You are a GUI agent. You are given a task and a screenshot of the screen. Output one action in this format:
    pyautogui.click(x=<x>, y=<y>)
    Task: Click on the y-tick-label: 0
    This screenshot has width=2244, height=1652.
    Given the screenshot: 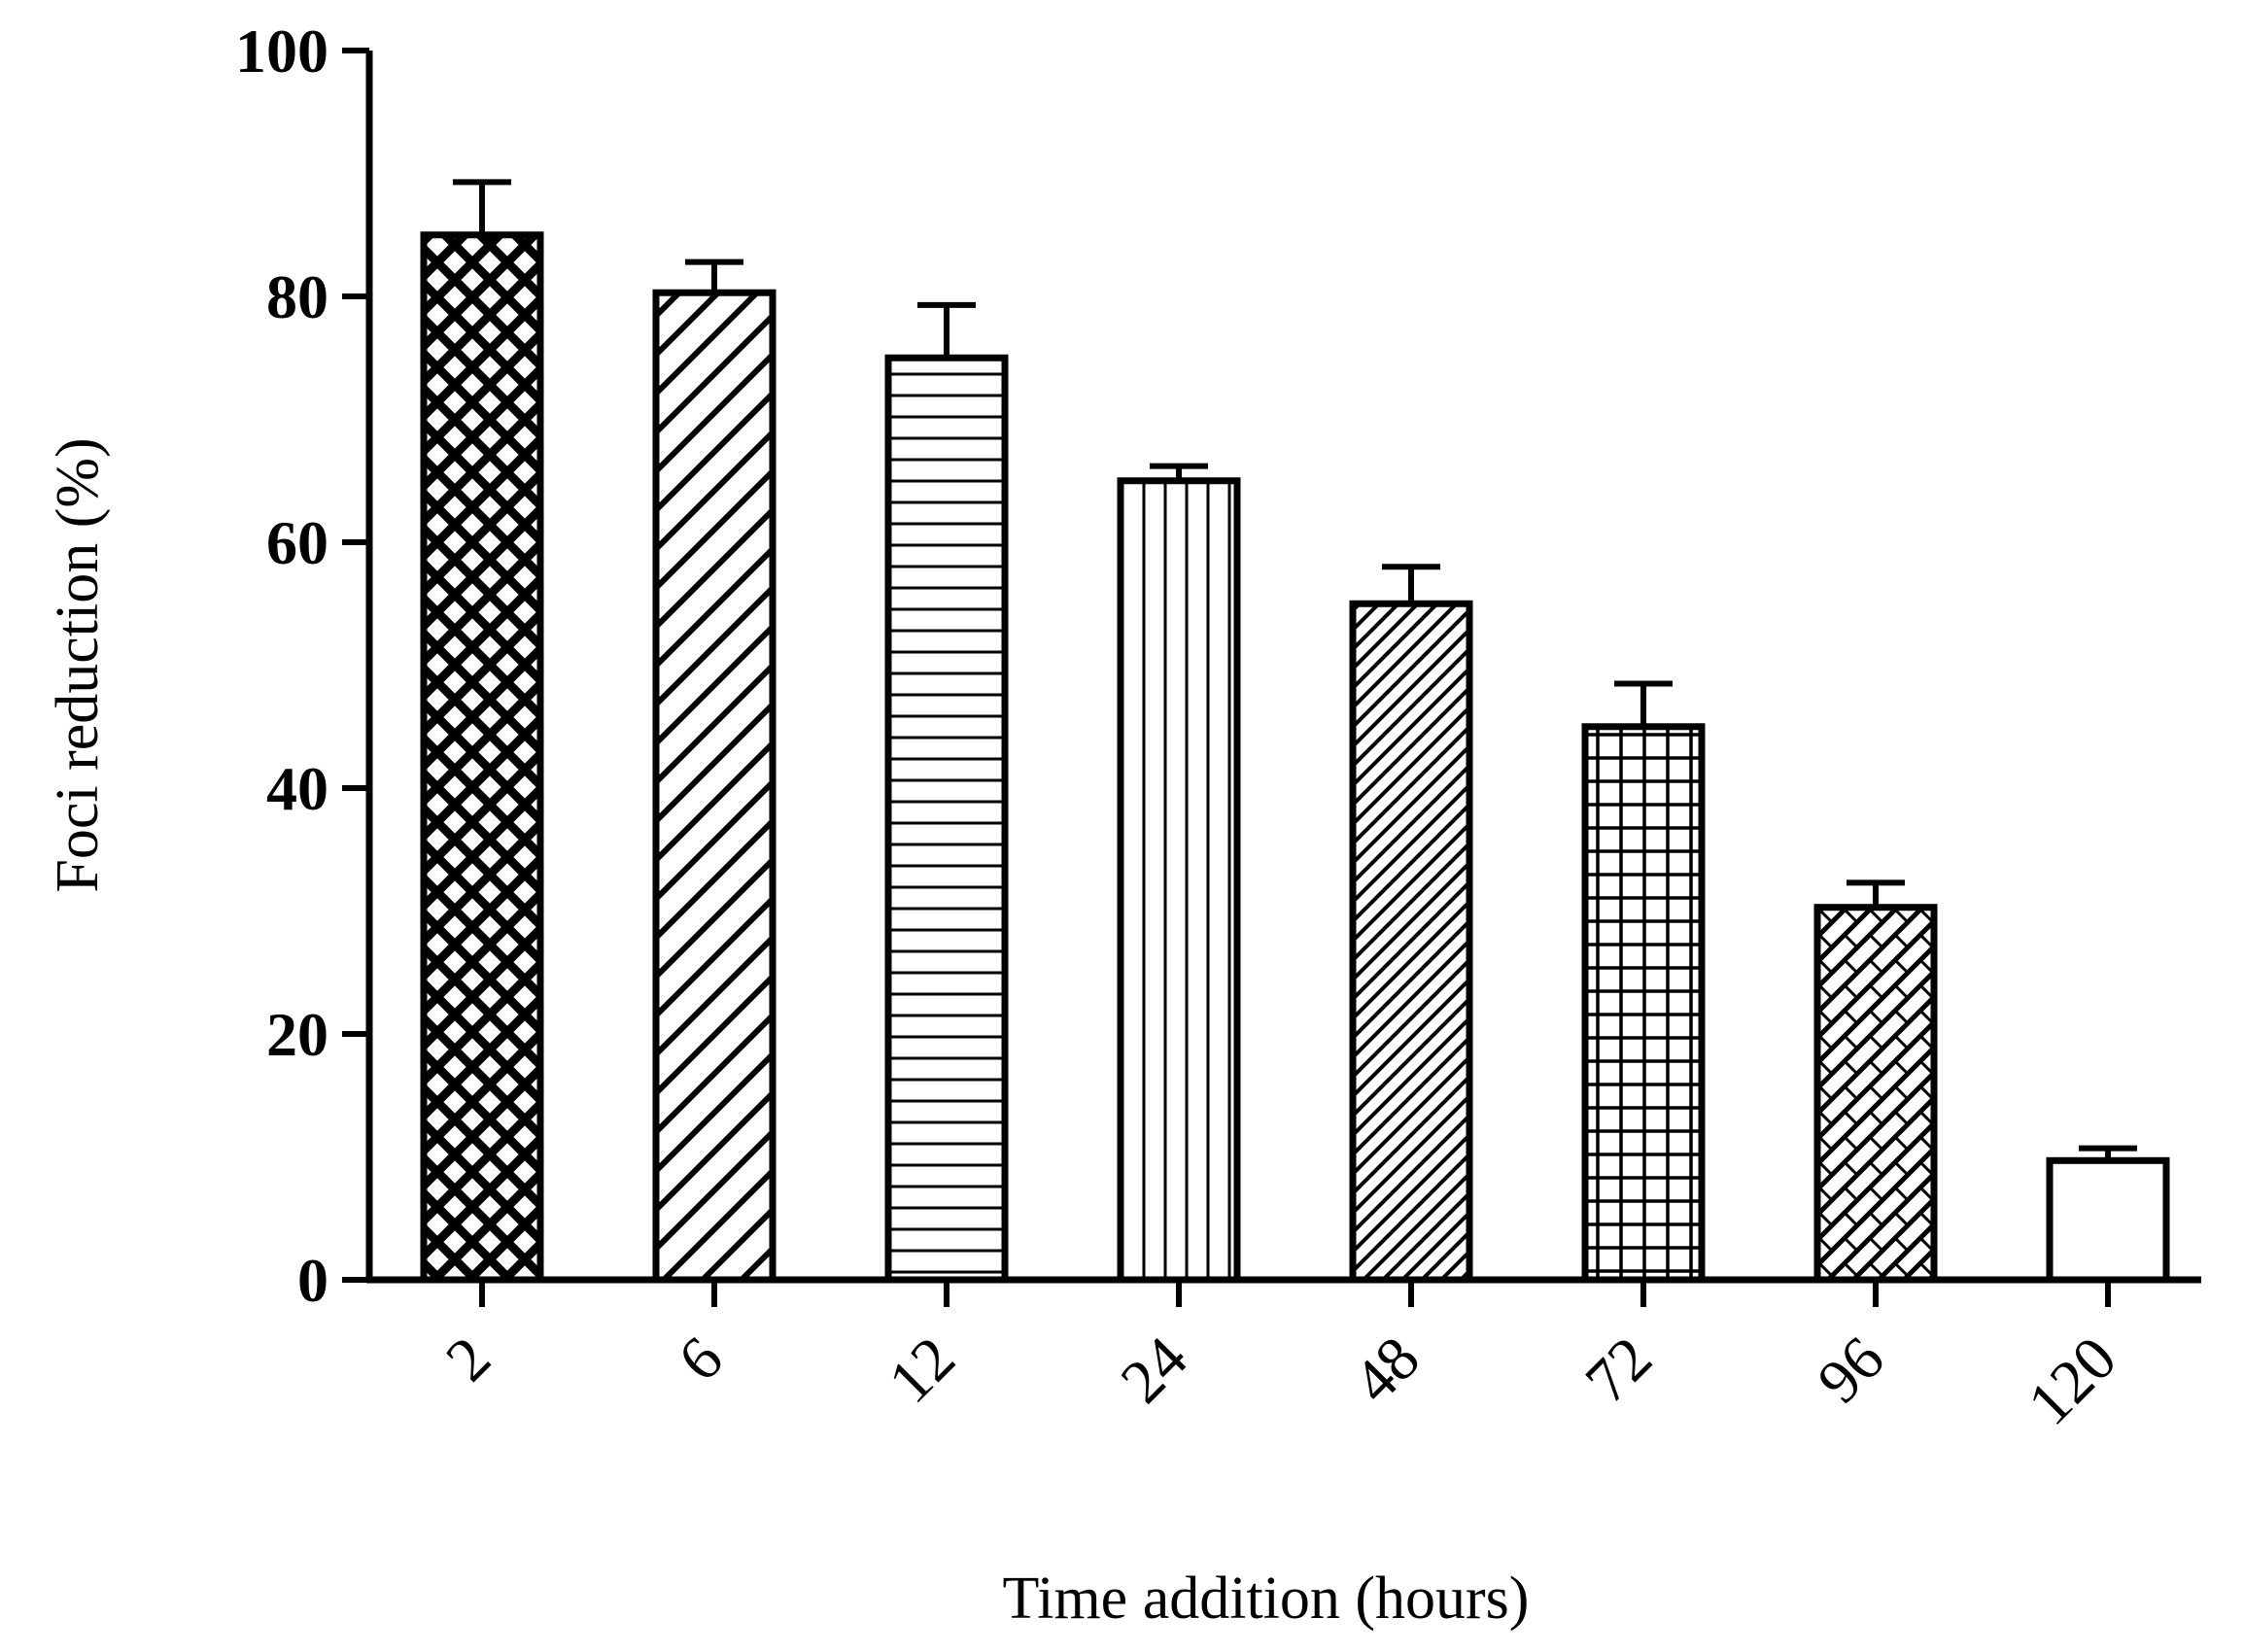 What is the action you would take?
    pyautogui.click(x=312, y=1281)
    